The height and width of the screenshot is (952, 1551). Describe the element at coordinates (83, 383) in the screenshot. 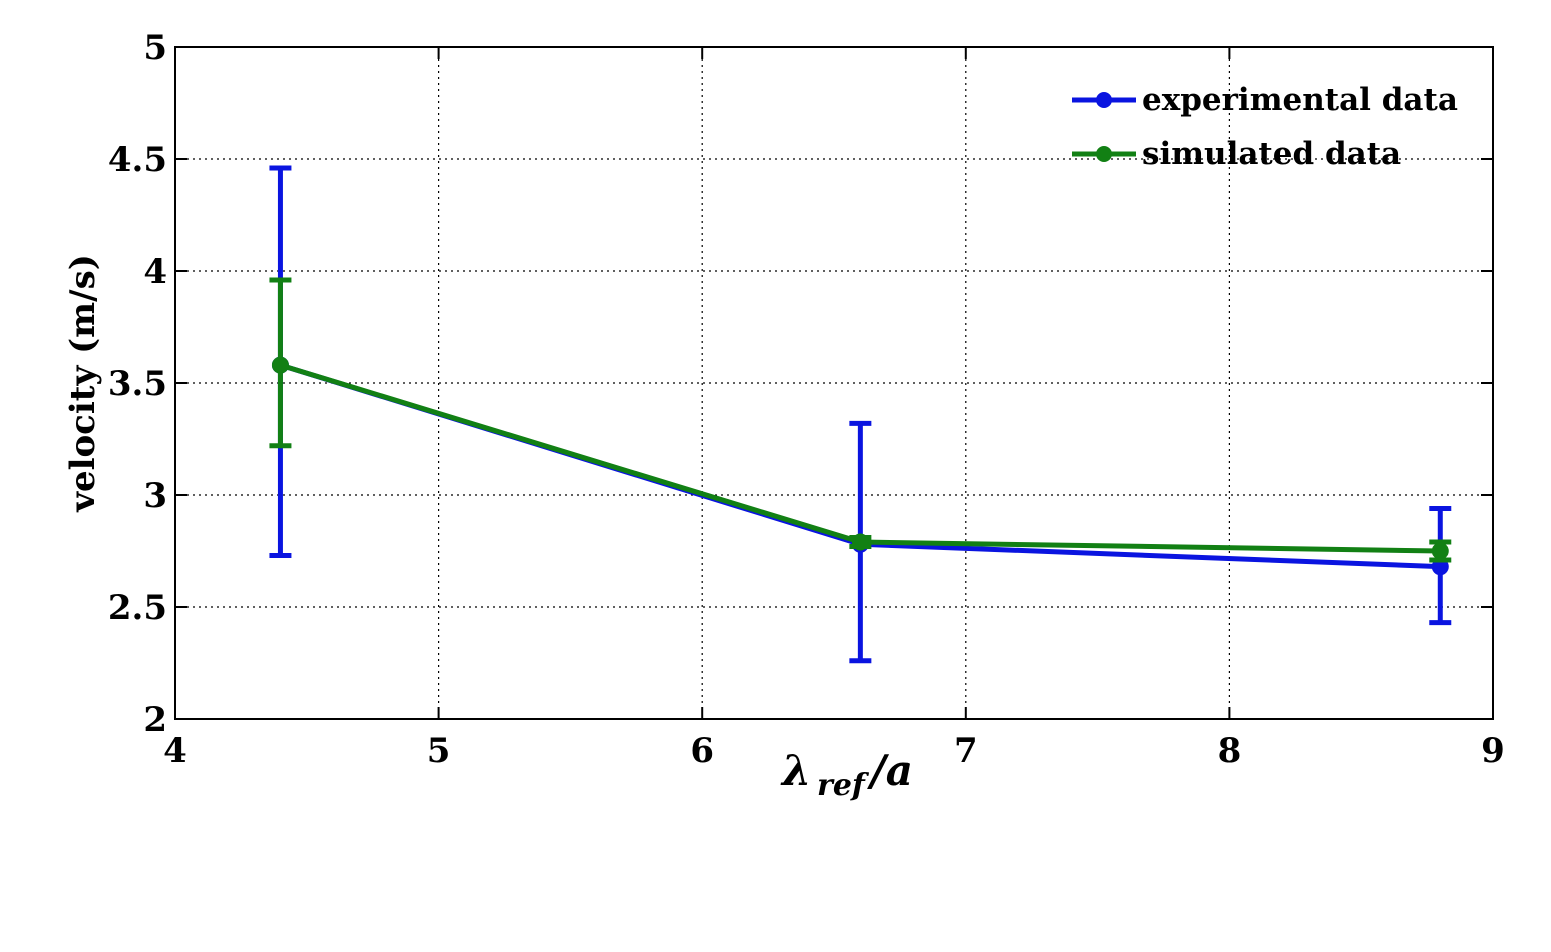

I see `y-axis-label: velocity (m/s)` at that location.